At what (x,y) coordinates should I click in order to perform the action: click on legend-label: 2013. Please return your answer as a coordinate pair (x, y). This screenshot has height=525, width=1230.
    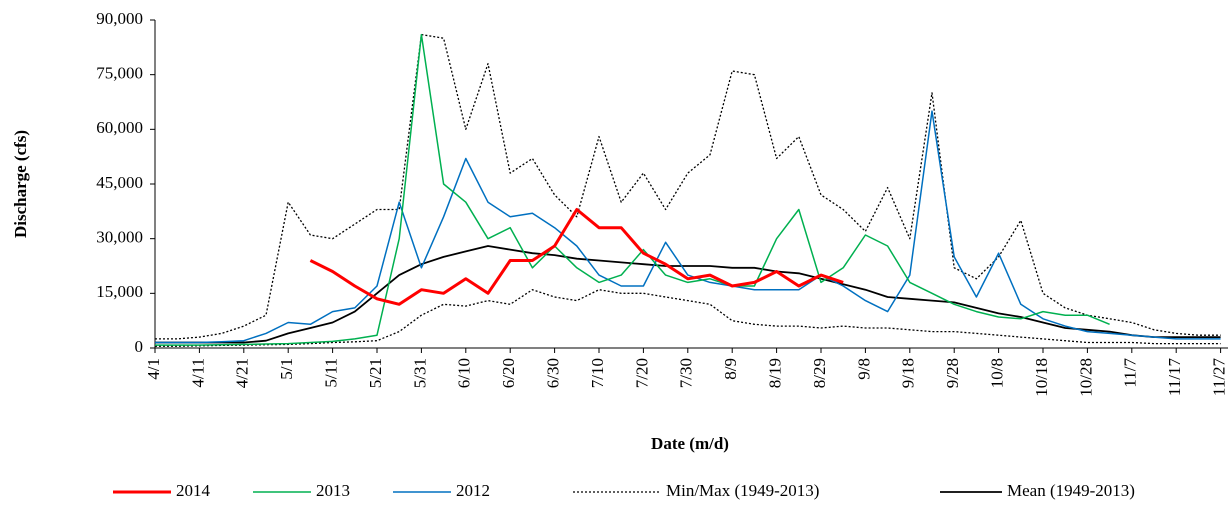
    Looking at the image, I should click on (333, 490).